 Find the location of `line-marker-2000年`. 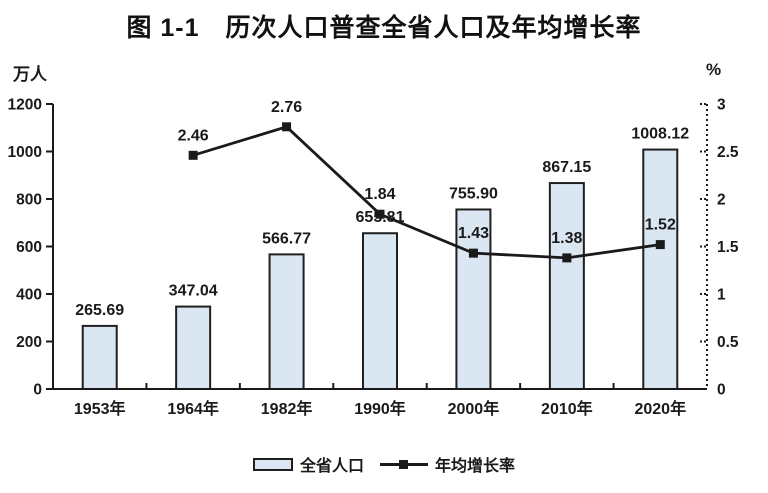

line-marker-2000年 is located at coordinates (473, 253).